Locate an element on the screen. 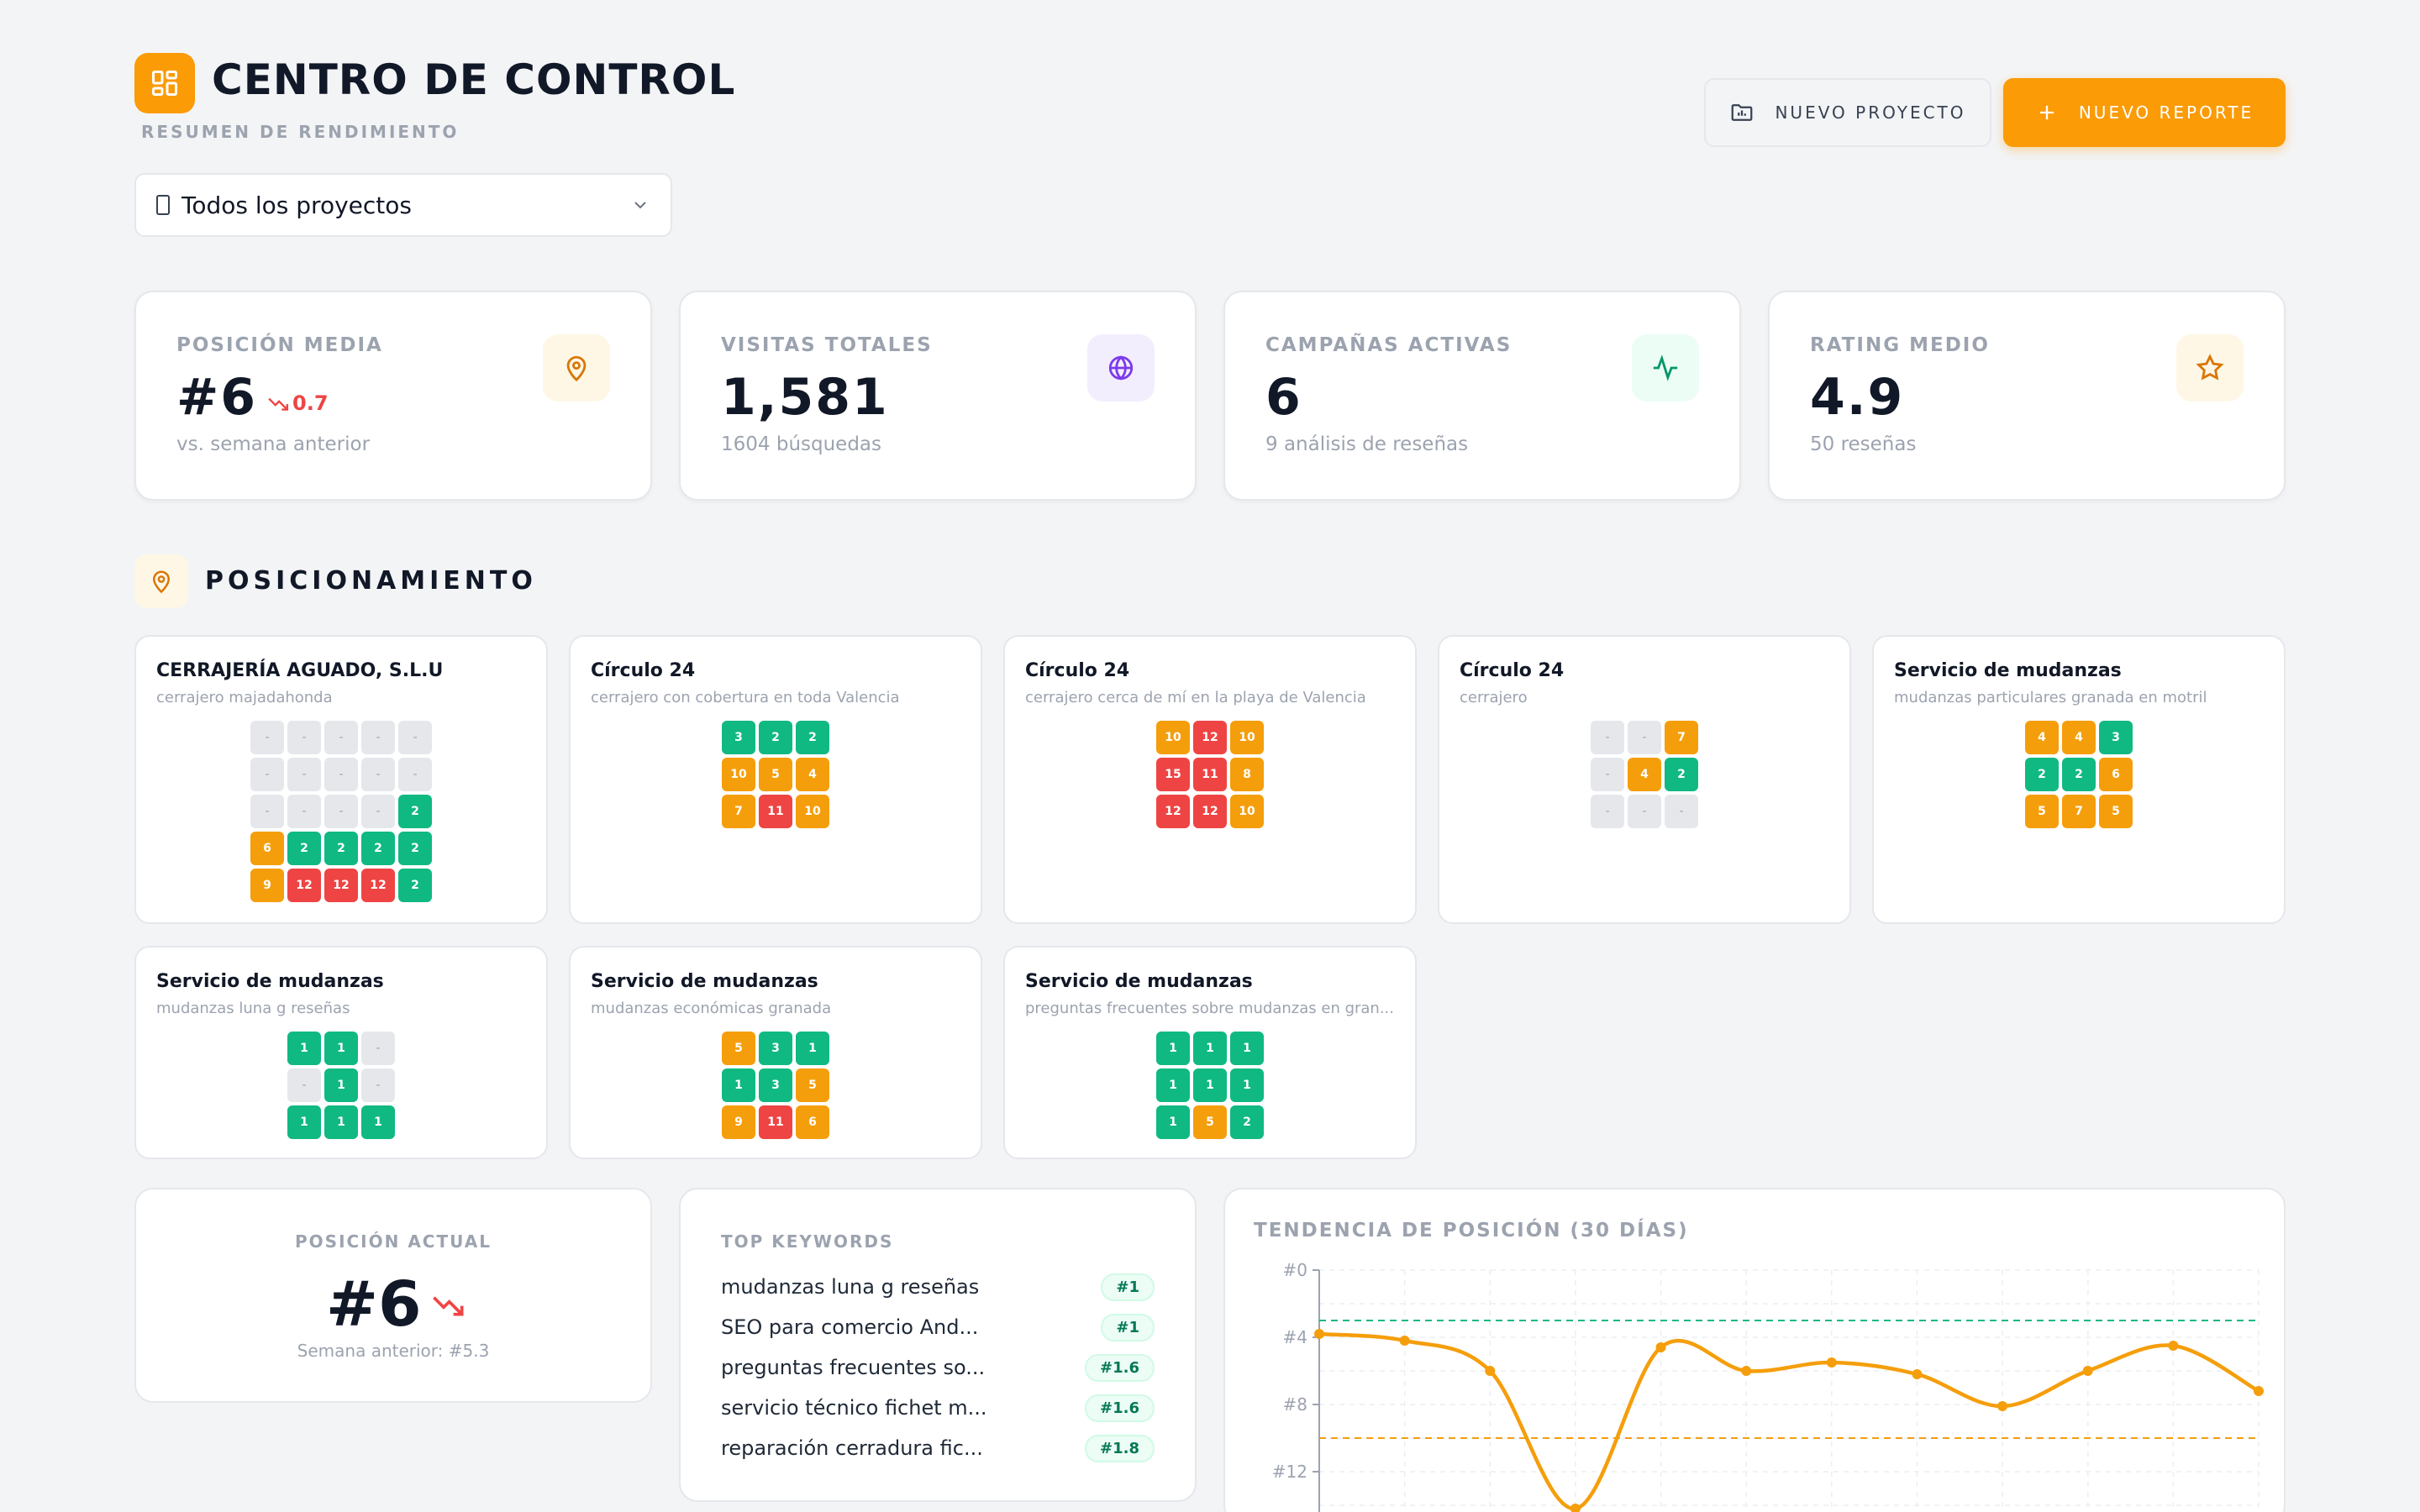 Image resolution: width=2420 pixels, height=1512 pixels. top-keywords-label: TOP KEYWORDS is located at coordinates (808, 1241).